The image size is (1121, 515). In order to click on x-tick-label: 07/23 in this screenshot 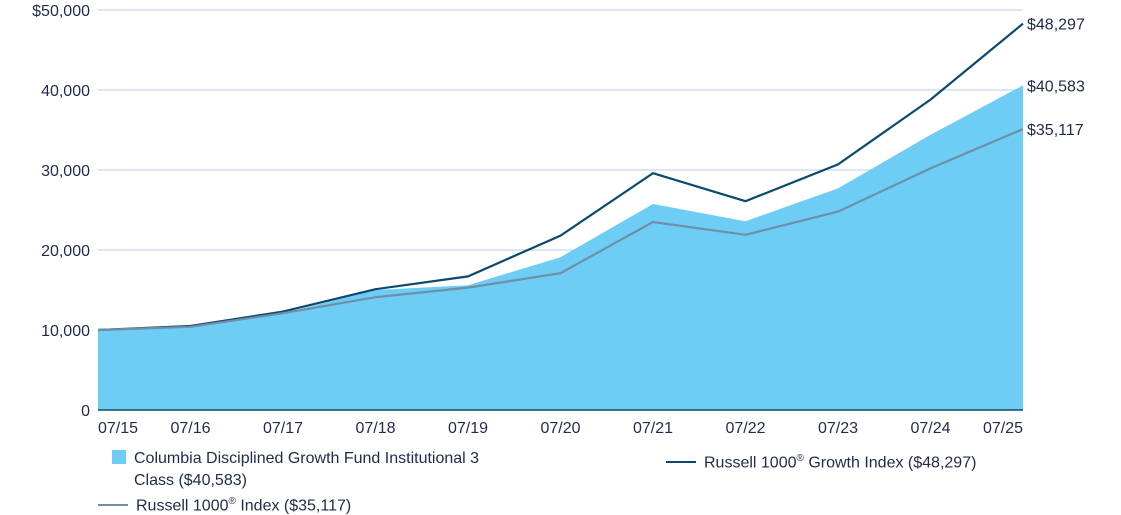, I will do `click(838, 428)`.